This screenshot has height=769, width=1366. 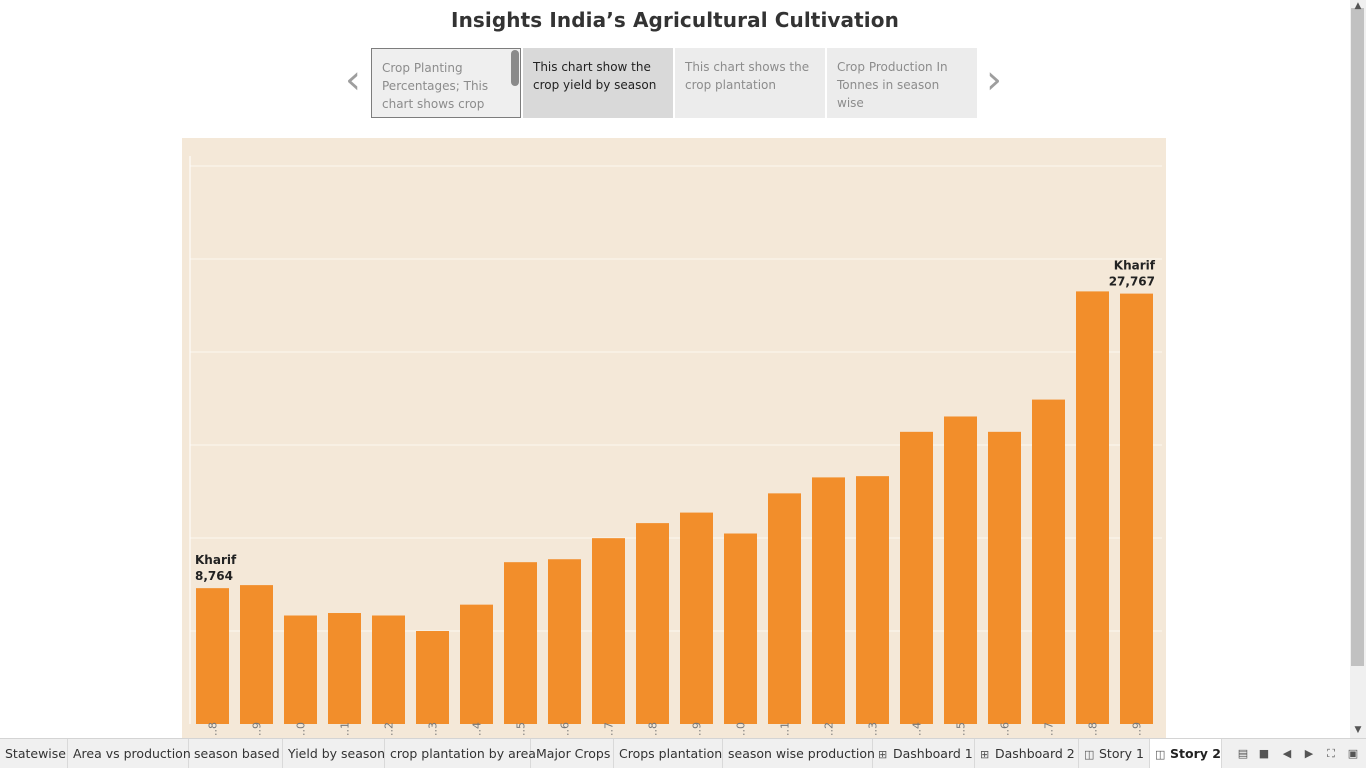 I want to click on story-point-4: Crop Production In Tonnes in season wise, so click(x=902, y=83).